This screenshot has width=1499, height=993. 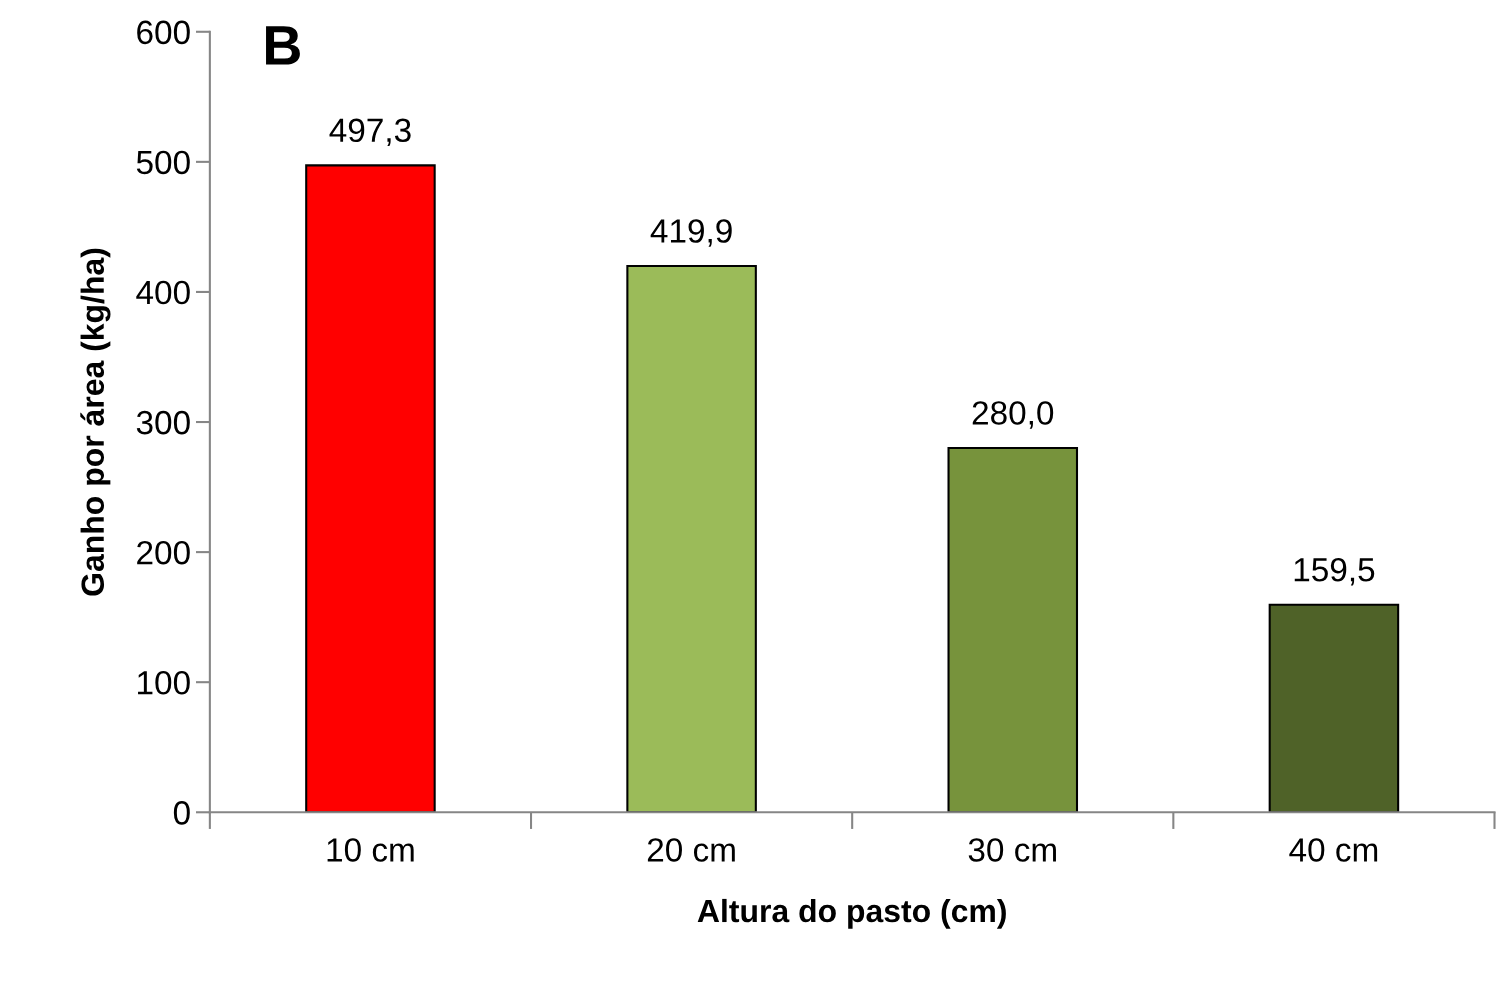 What do you see at coordinates (1334, 571) in the screenshot?
I see `data-label: 159,5` at bounding box center [1334, 571].